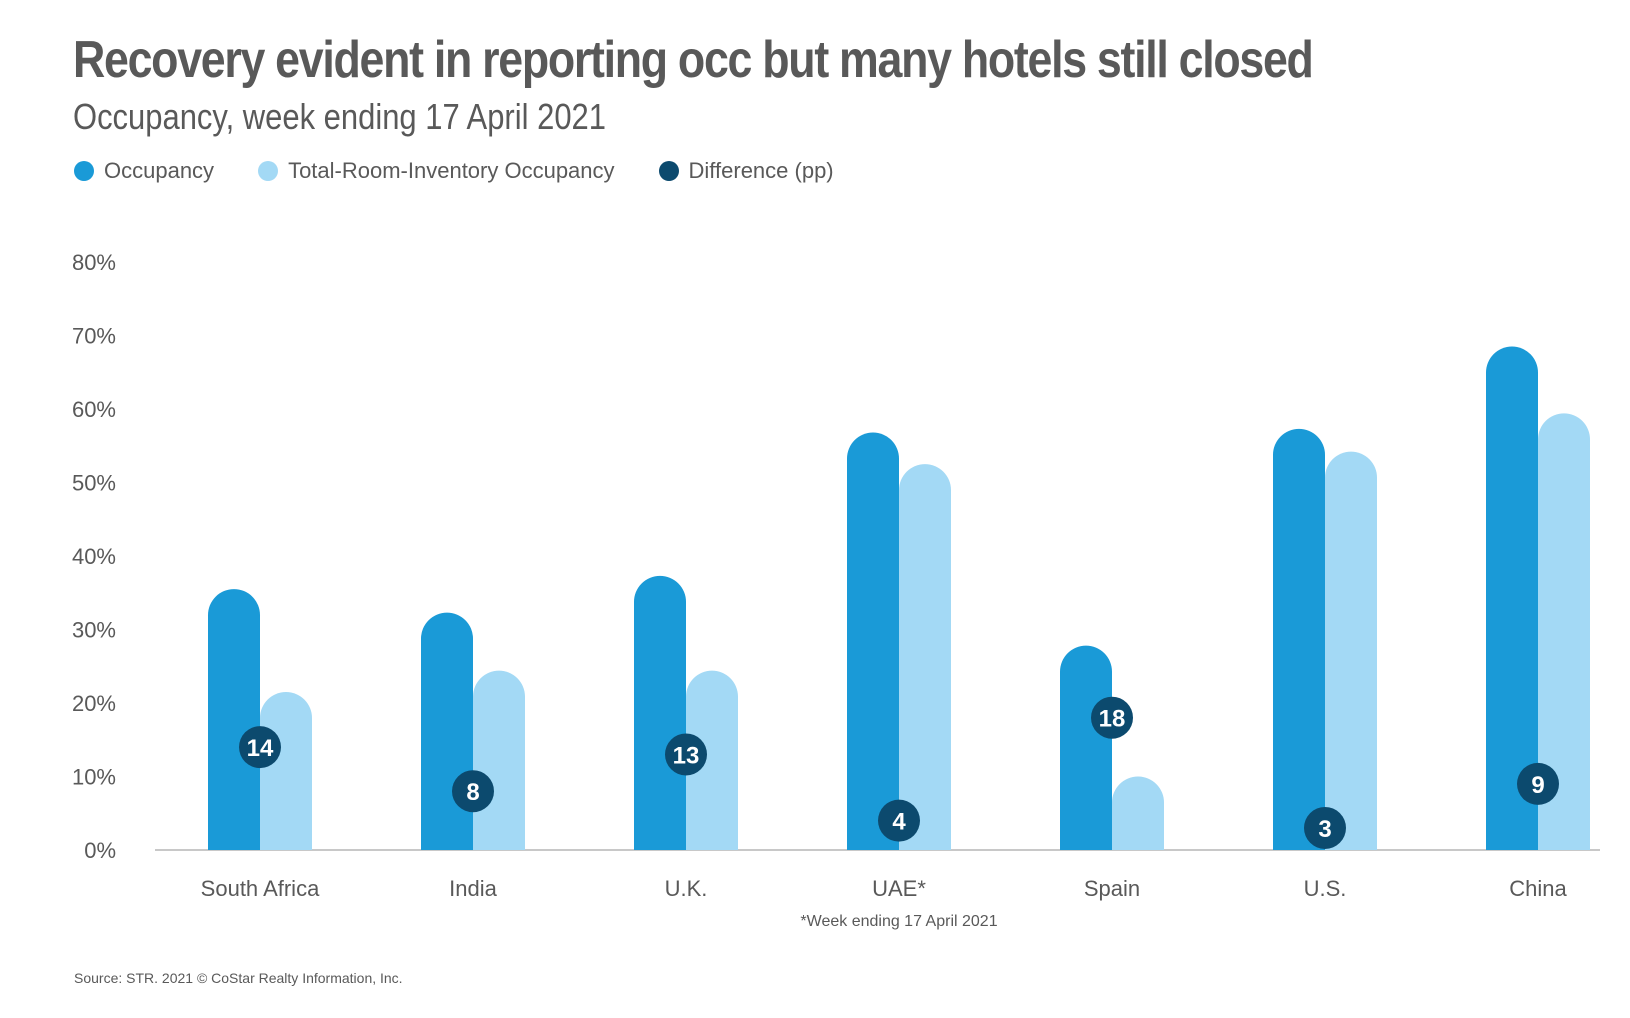 The image size is (1630, 1018). I want to click on bar-total-room-inventory-occupancy-uae, so click(925, 657).